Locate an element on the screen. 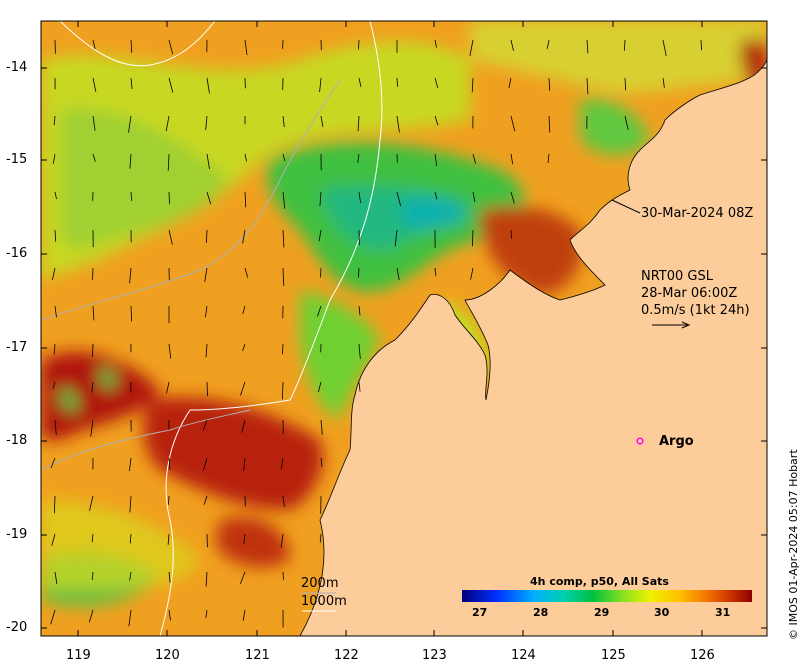  copyright-label: © IMOS 01-Apr-2024 05:07 Hobart is located at coordinates (793, 544).